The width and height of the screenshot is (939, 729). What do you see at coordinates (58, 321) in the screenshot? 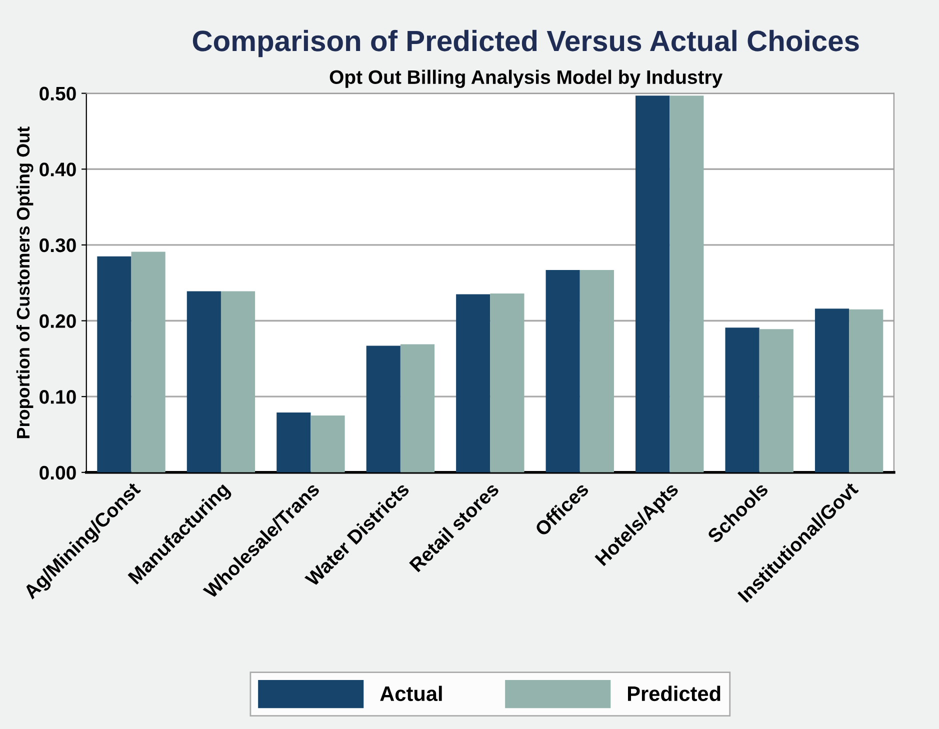
I see `y-tick-label: 0.20` at bounding box center [58, 321].